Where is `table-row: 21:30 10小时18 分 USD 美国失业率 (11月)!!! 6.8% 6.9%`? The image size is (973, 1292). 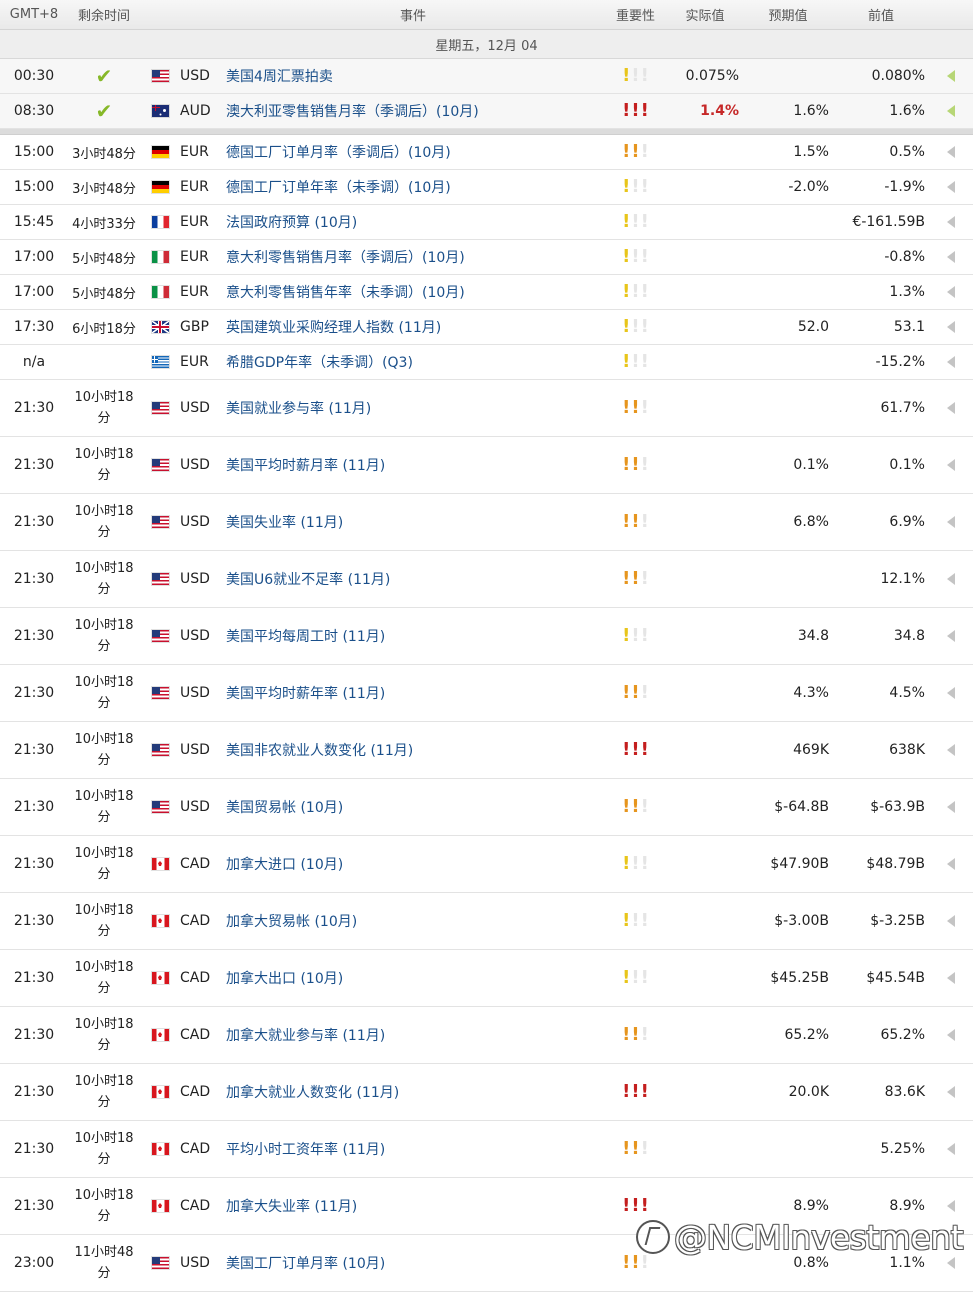 table-row: 21:30 10小时18 分 USD 美国失业率 (11月)!!! 6.8% 6.9% is located at coordinates (486, 522).